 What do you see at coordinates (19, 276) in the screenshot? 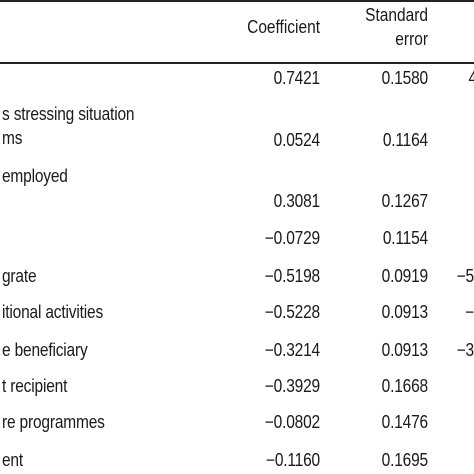
I see `row-label: grate` at bounding box center [19, 276].